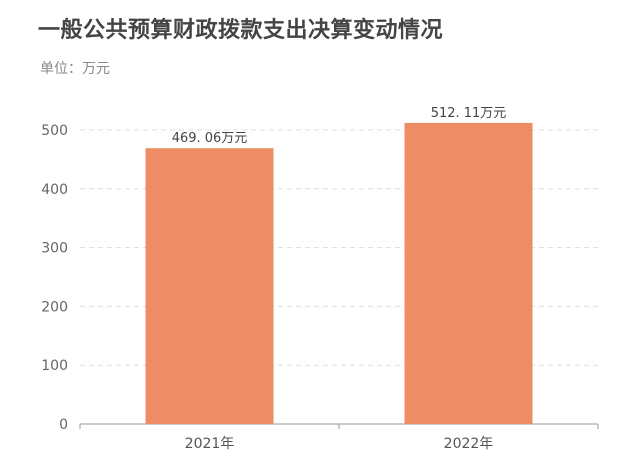 This screenshot has height=469, width=640. Describe the element at coordinates (54, 190) in the screenshot. I see `y-tick-label: 400` at that location.